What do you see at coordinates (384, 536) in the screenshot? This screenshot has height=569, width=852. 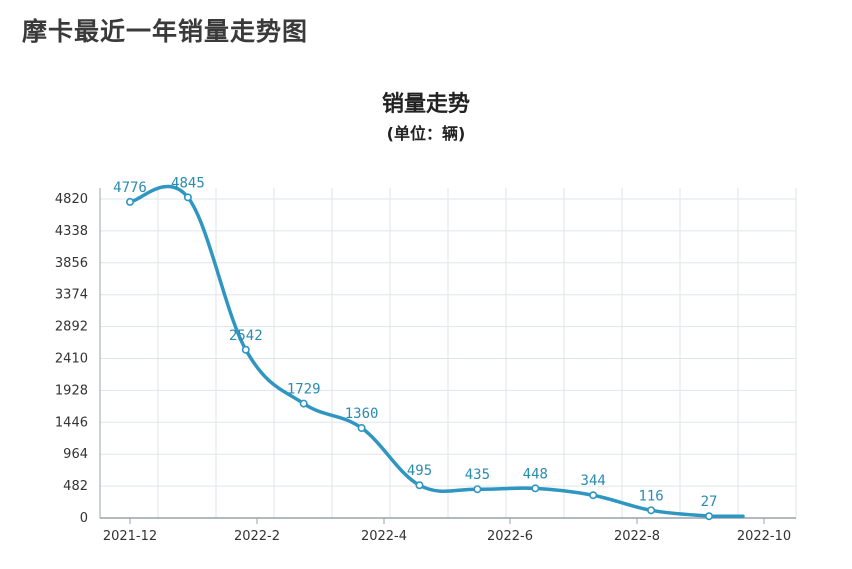 I see `x-tick-label: 2022-4` at bounding box center [384, 536].